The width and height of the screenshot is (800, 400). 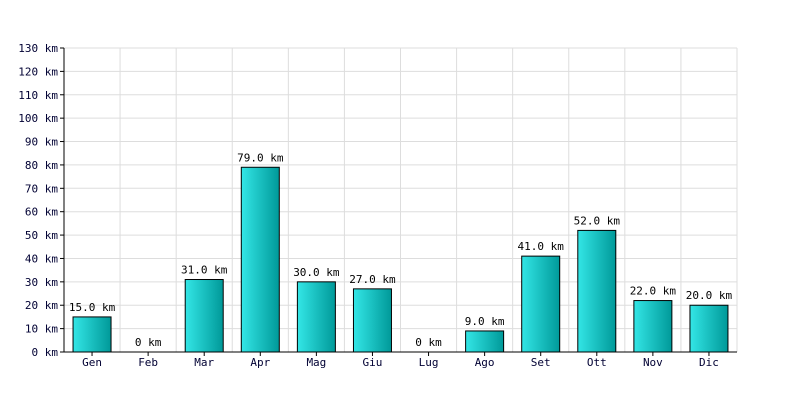 What do you see at coordinates (92, 334) in the screenshot?
I see `bar-gen` at bounding box center [92, 334].